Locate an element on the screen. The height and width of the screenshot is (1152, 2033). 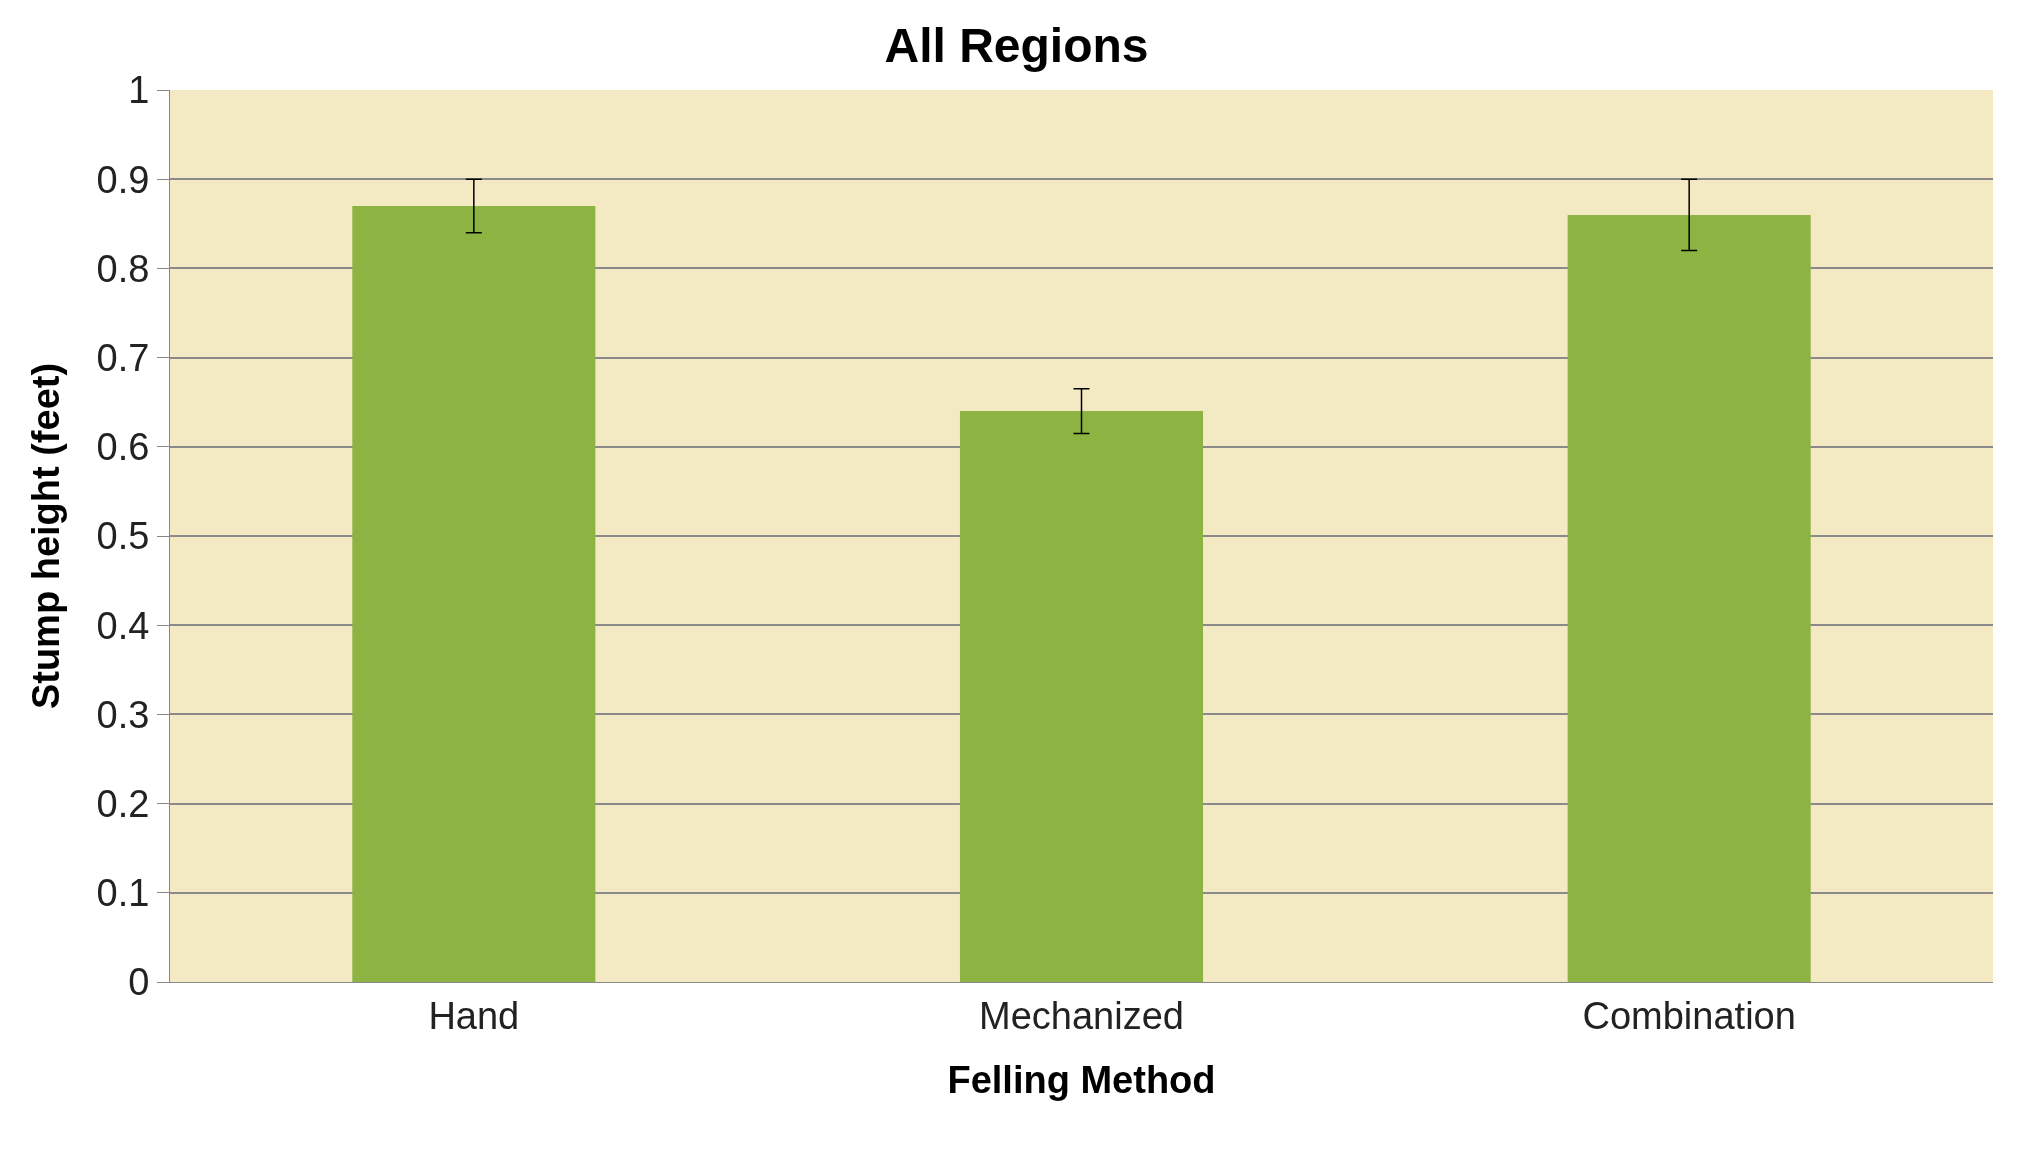
y-tick-label: 0.3 is located at coordinates (123, 714).